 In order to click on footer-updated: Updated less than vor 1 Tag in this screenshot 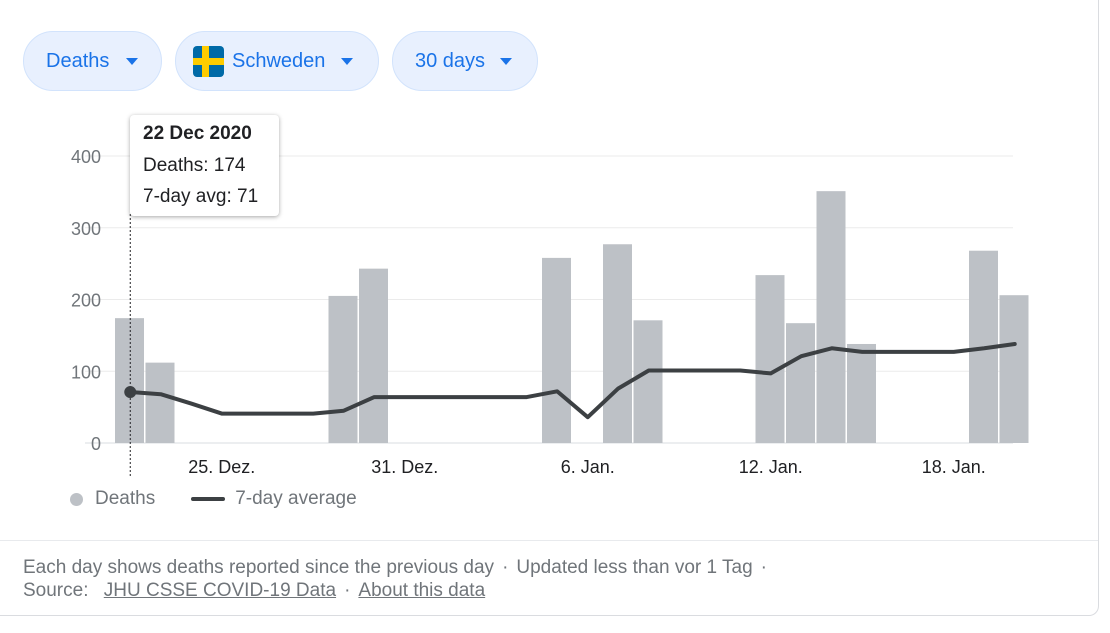, I will do `click(634, 567)`.